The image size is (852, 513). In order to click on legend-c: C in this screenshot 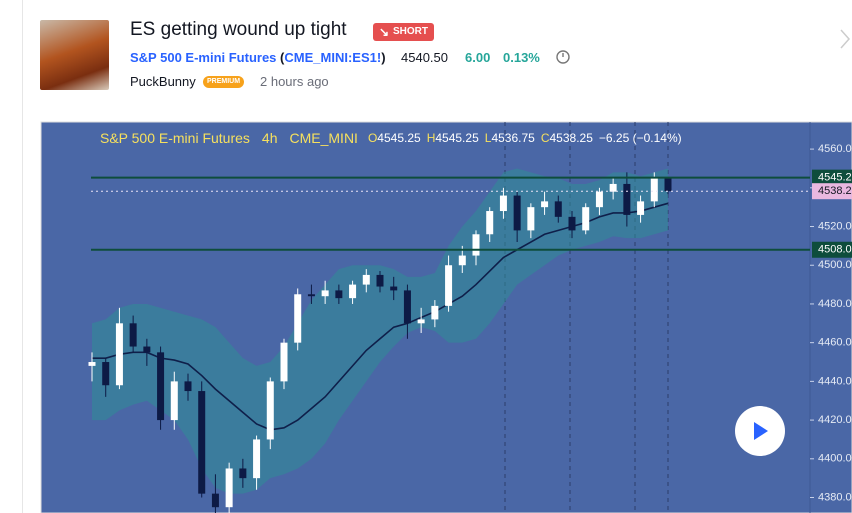, I will do `click(545, 138)`.